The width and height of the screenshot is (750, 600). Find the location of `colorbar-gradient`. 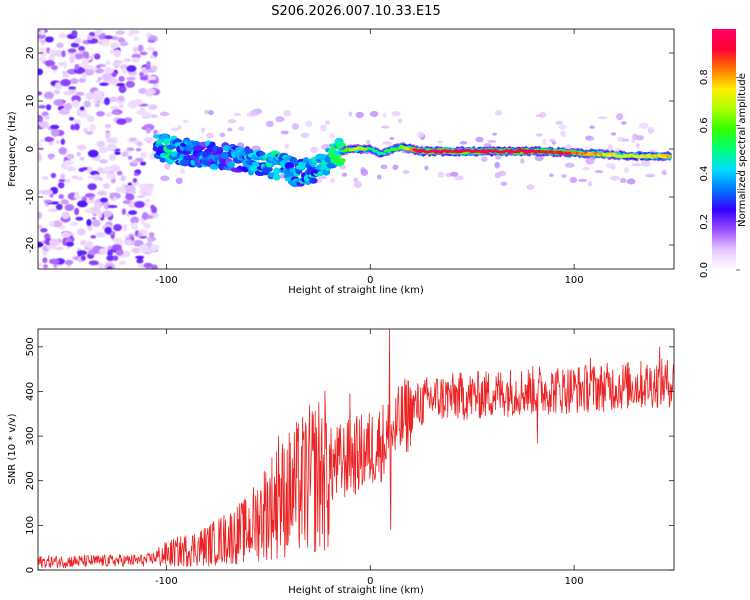

colorbar-gradient is located at coordinates (724, 149).